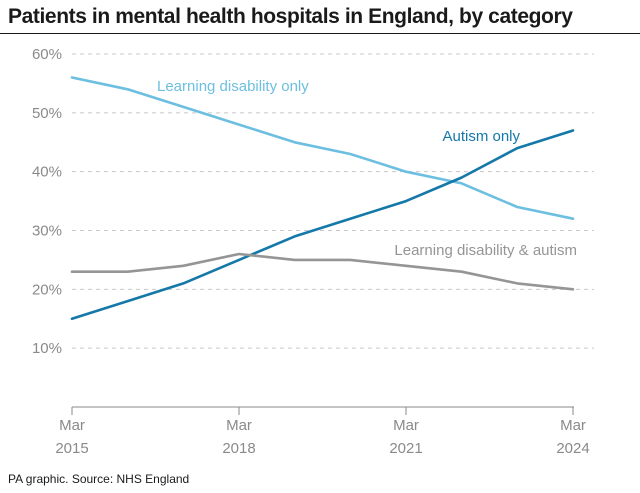 The height and width of the screenshot is (493, 640). Describe the element at coordinates (573, 425) in the screenshot. I see `x-tick-month-2024: Mar` at that location.